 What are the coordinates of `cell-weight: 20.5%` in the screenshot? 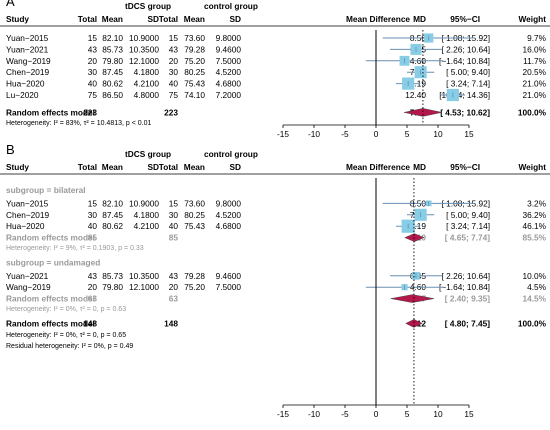 It's located at (534, 72).